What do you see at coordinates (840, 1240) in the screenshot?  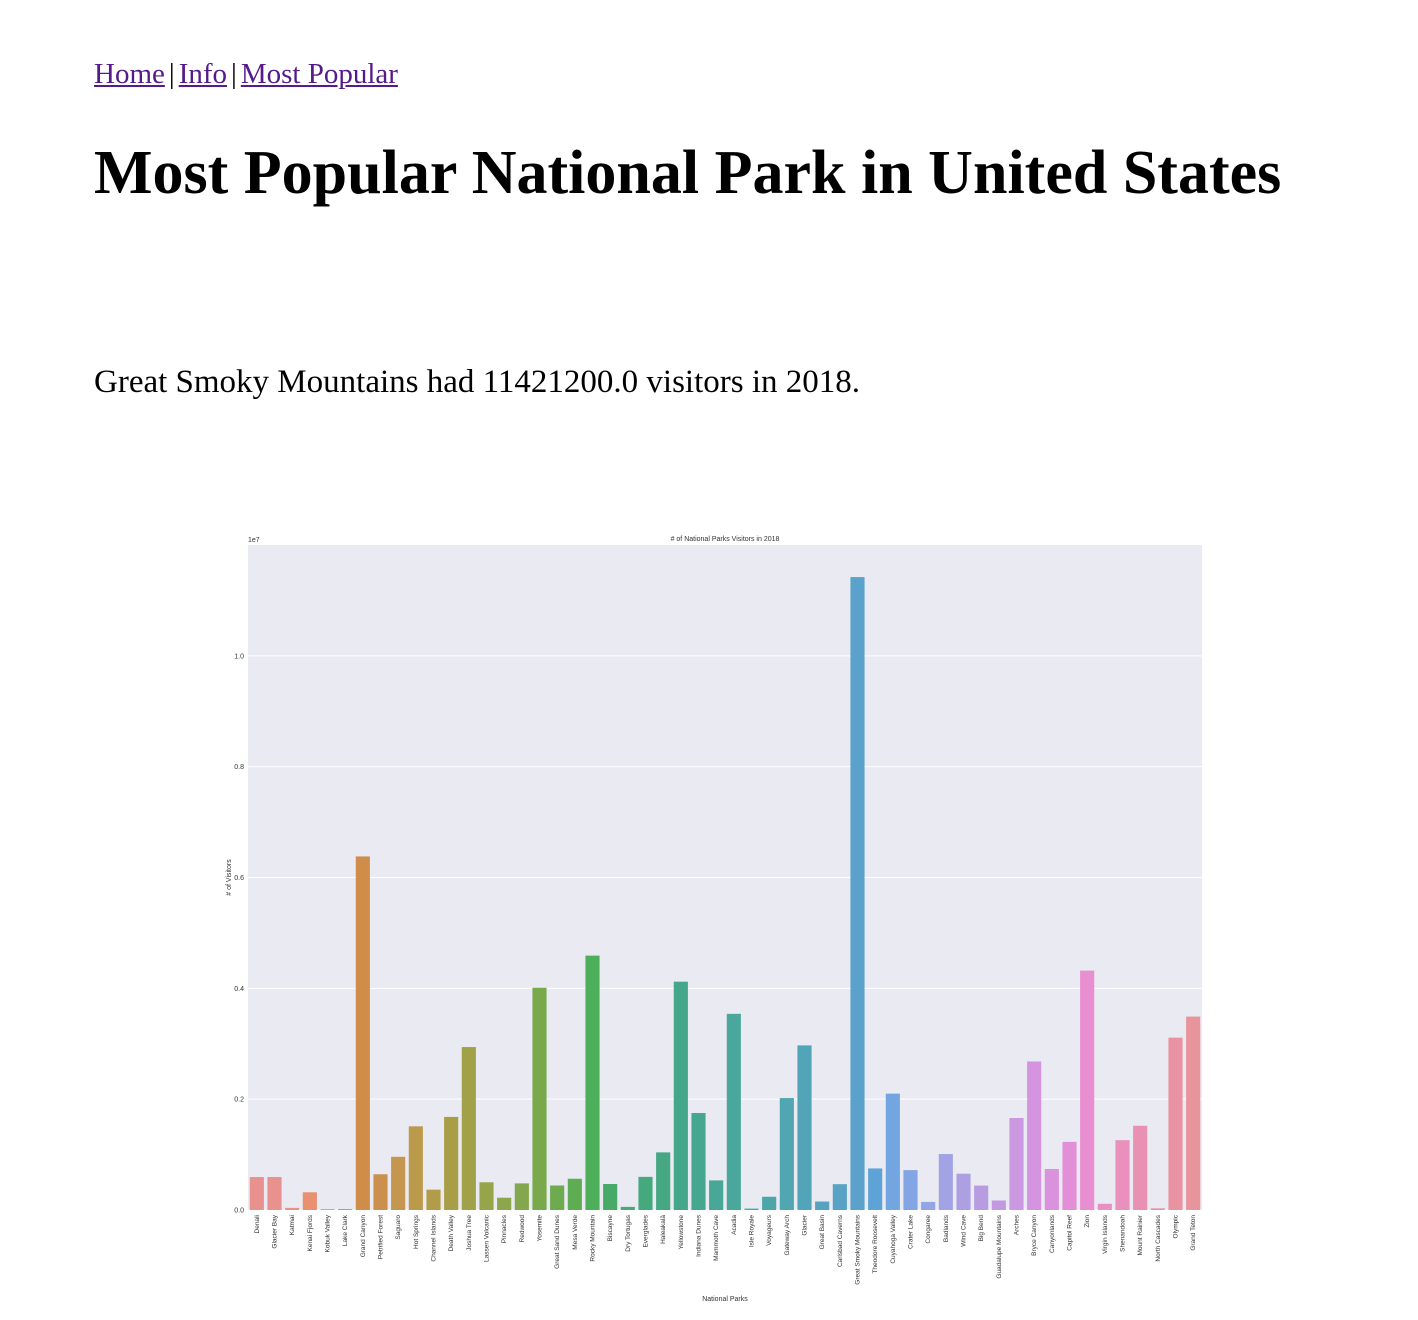 I see `x-tick-label: Carlsbad Caverns` at bounding box center [840, 1240].